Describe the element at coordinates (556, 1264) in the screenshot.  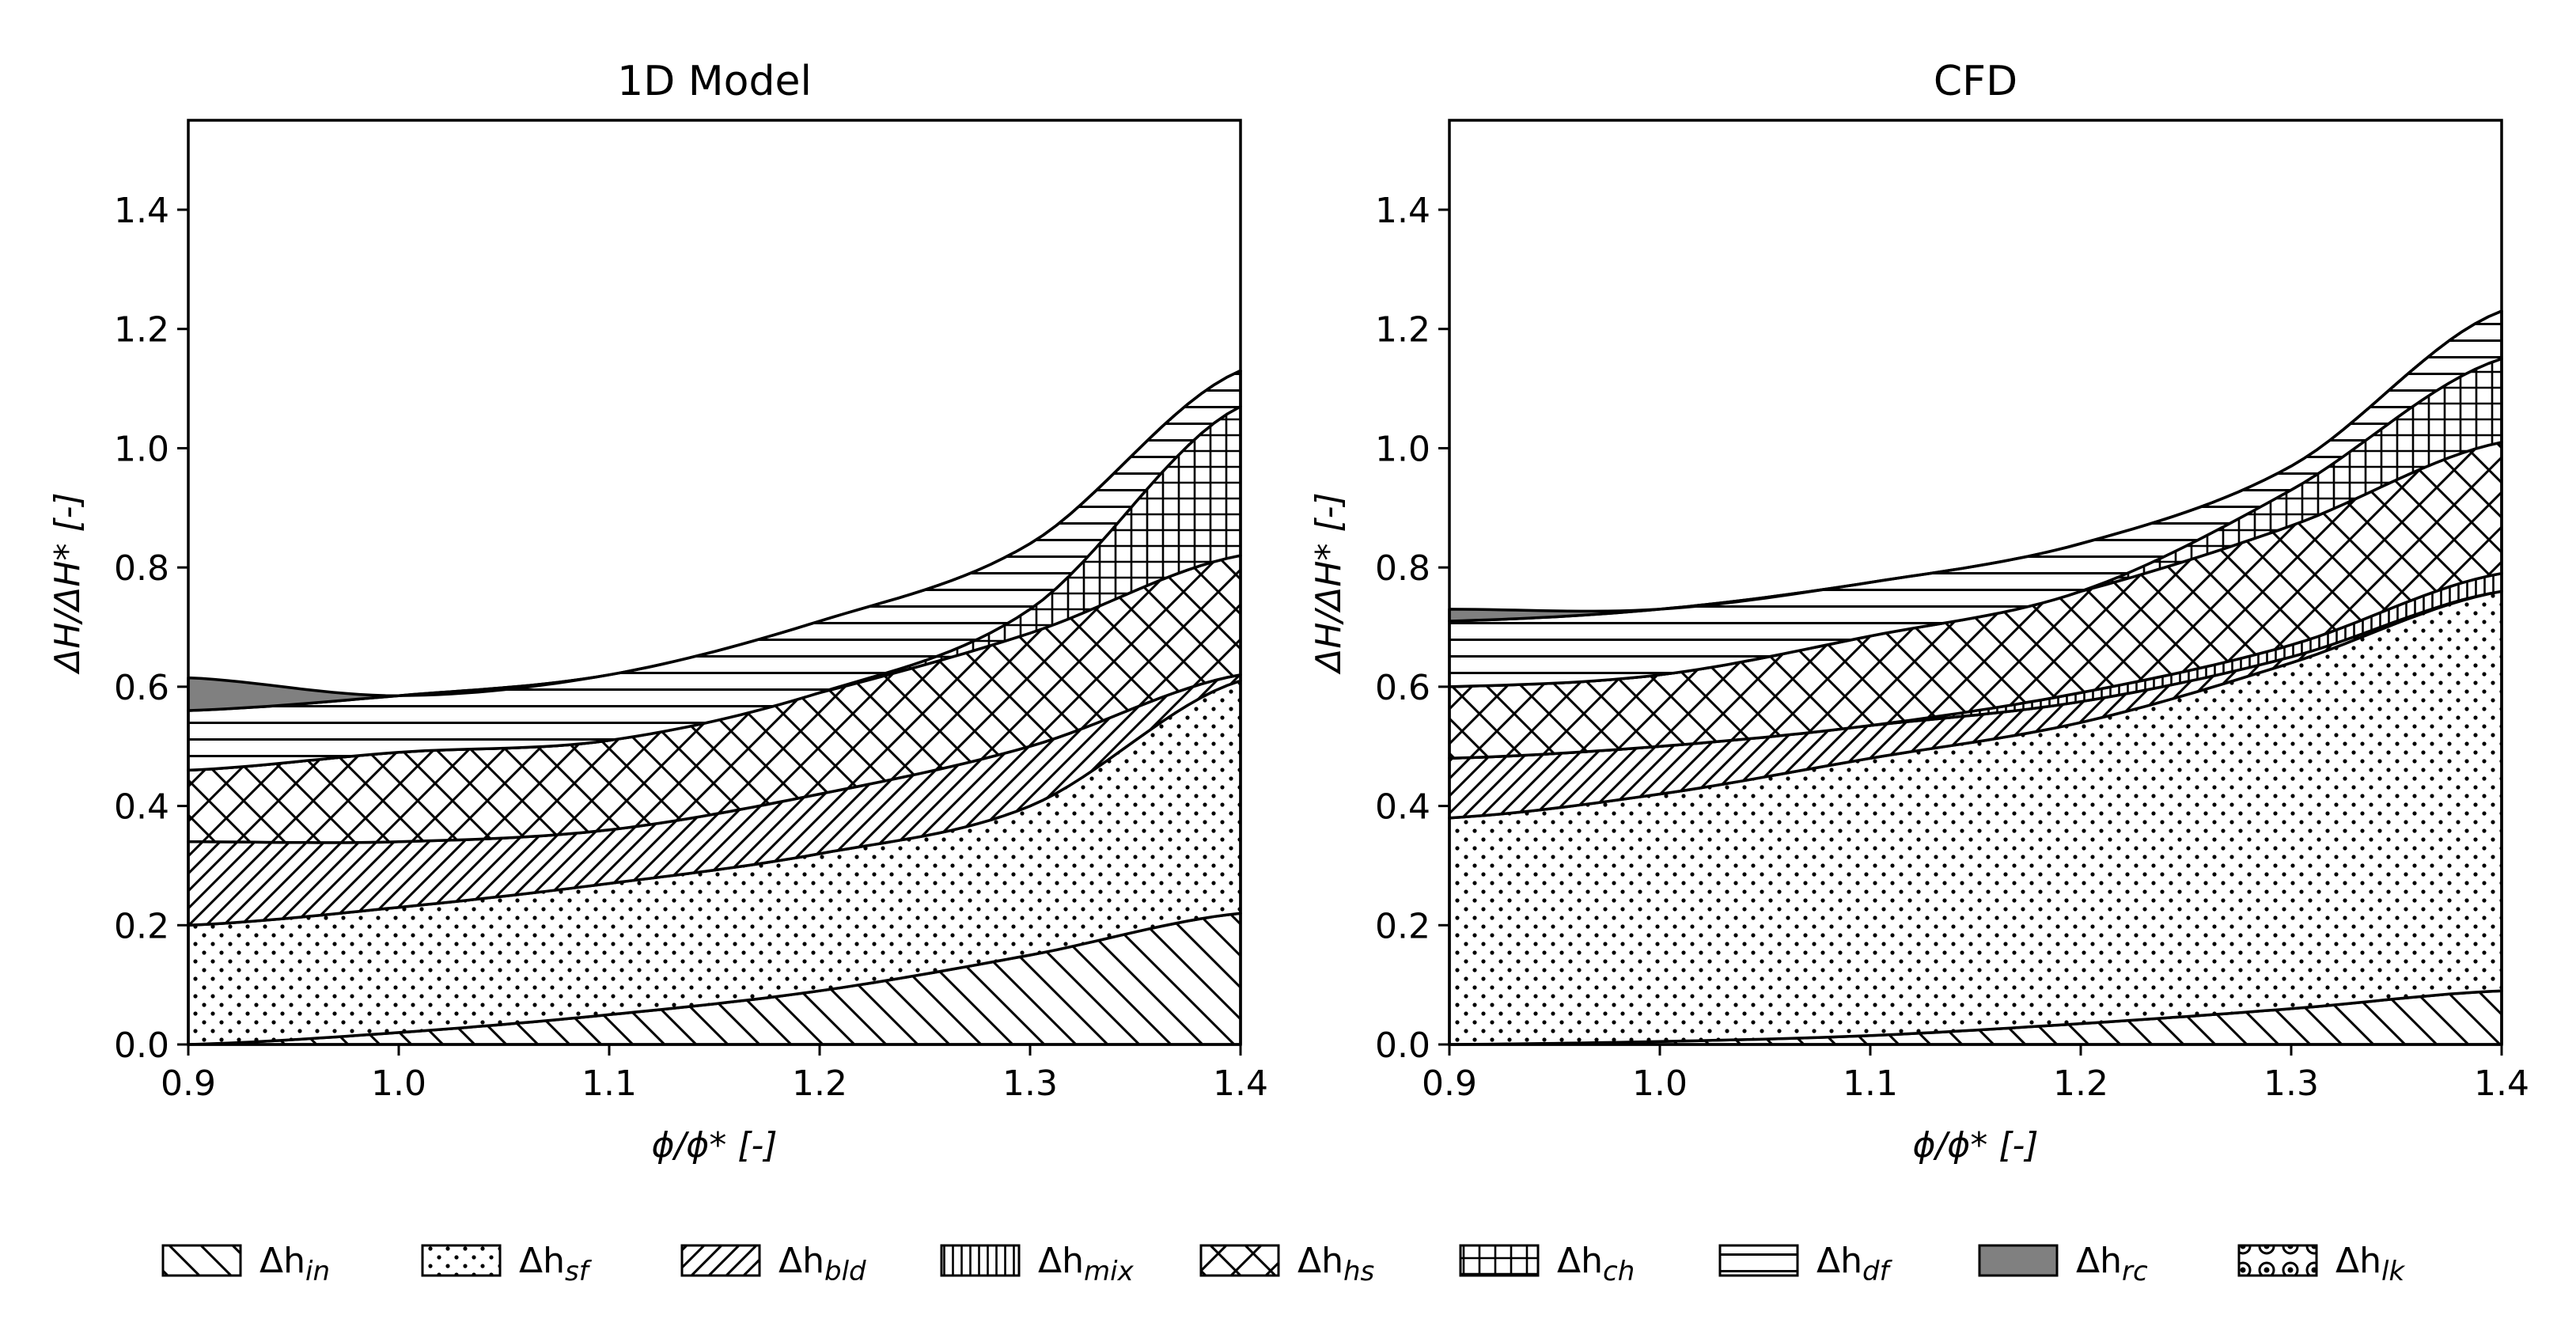
I see `legend-label: Δhsf` at that location.